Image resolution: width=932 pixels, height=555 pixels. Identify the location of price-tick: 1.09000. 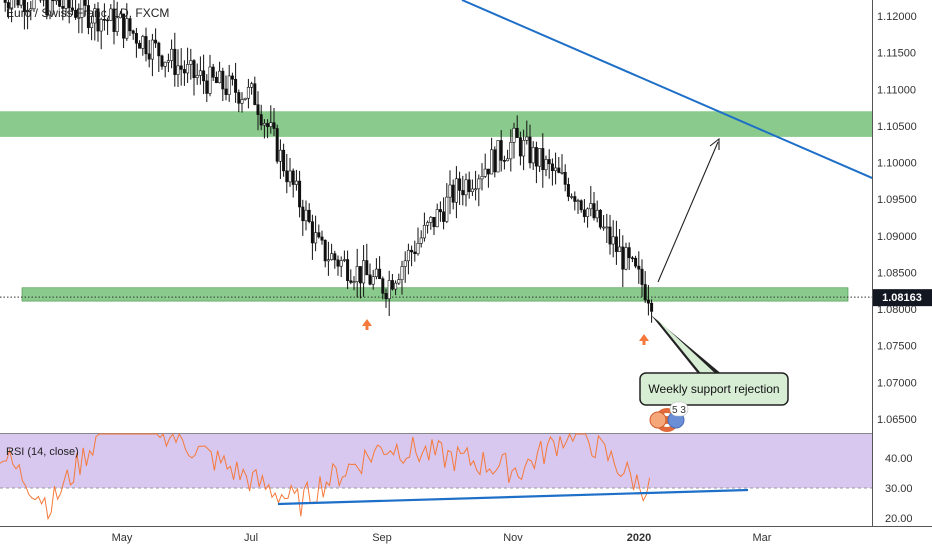
(897, 237).